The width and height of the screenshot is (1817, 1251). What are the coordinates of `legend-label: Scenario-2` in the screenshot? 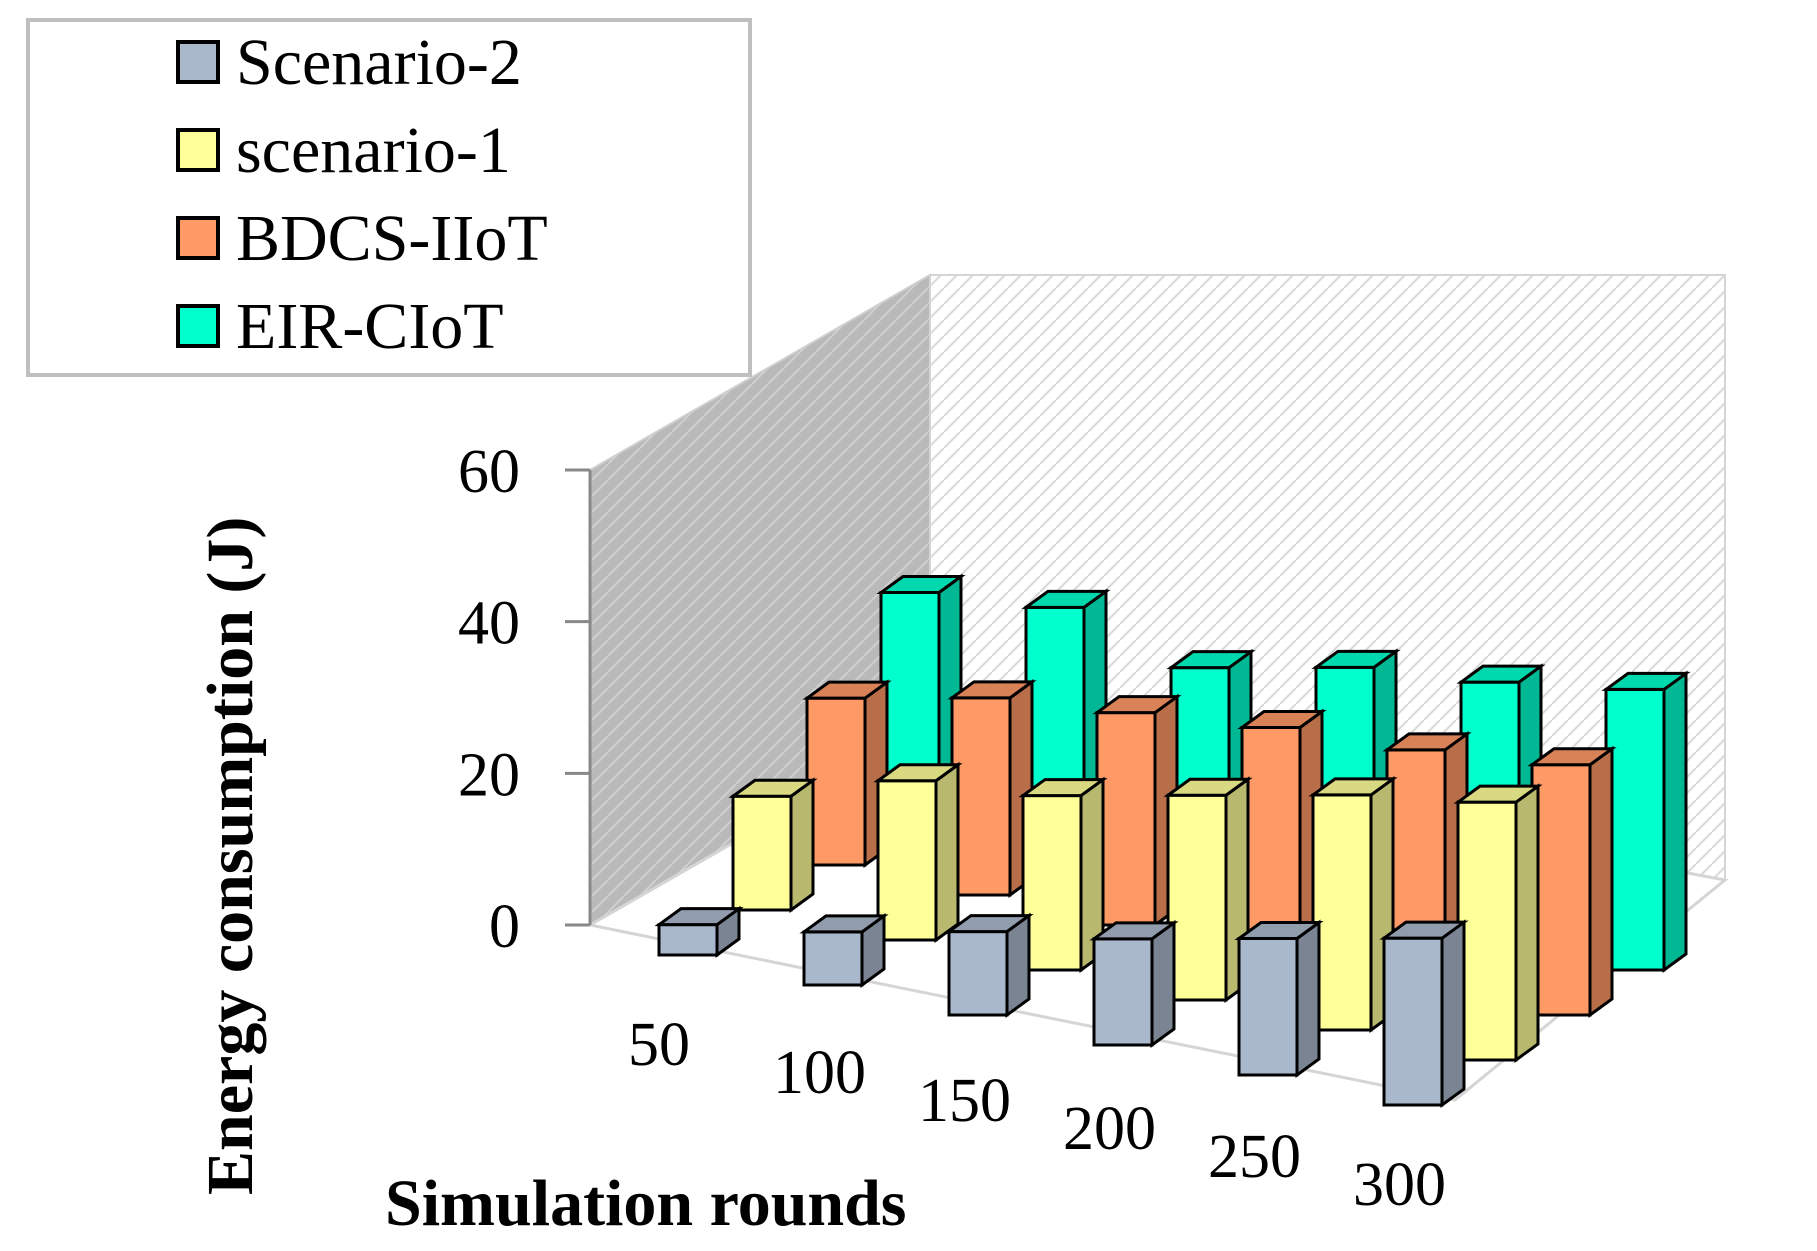 It's located at (379, 62).